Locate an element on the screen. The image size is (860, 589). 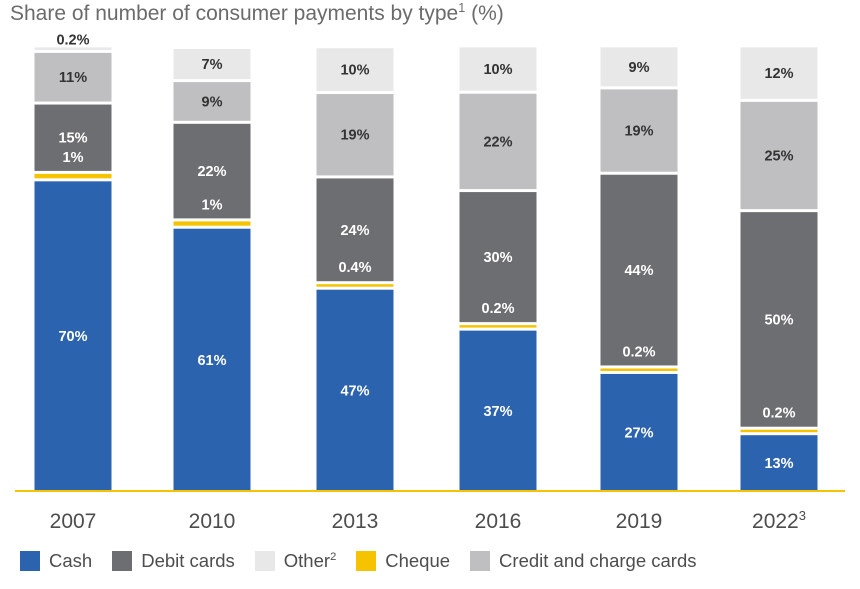
data-label-cheque-2013: 0.4% is located at coordinates (354, 268).